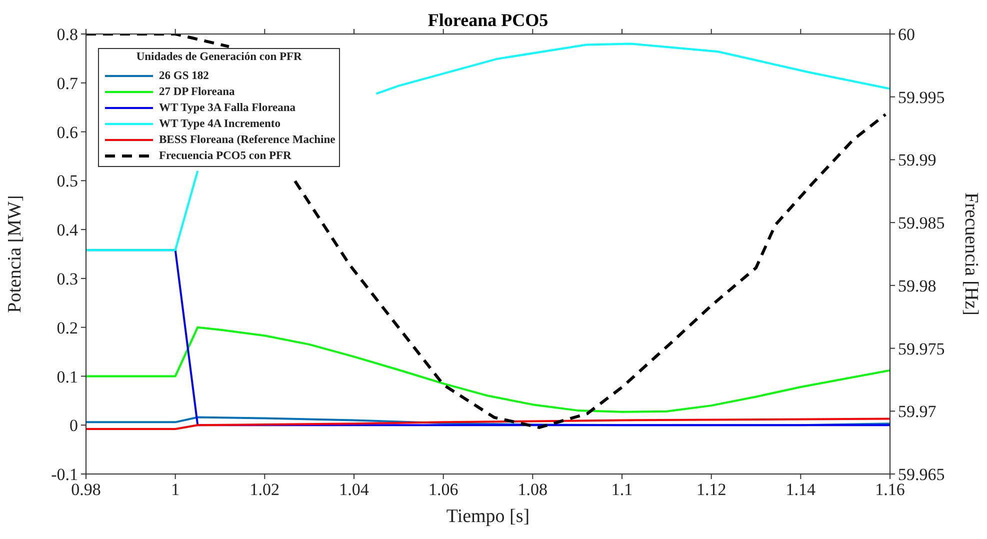 The height and width of the screenshot is (539, 987). I want to click on legend-label: 27 DP Floreana, so click(197, 92).